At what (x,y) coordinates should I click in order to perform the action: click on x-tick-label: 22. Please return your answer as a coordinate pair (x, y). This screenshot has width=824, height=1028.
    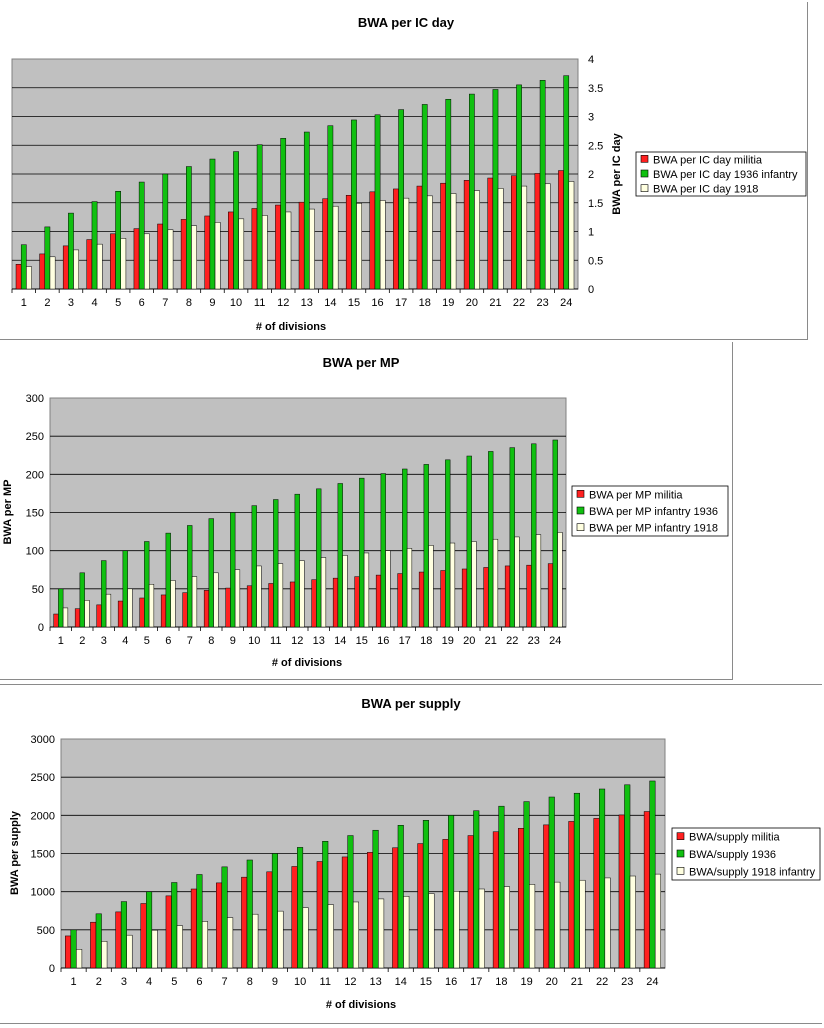
    Looking at the image, I should click on (602, 982).